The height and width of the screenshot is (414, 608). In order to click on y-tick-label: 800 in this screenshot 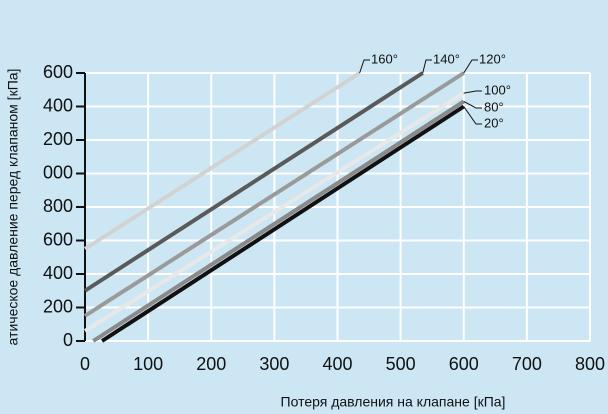, I will do `click(58, 206)`.